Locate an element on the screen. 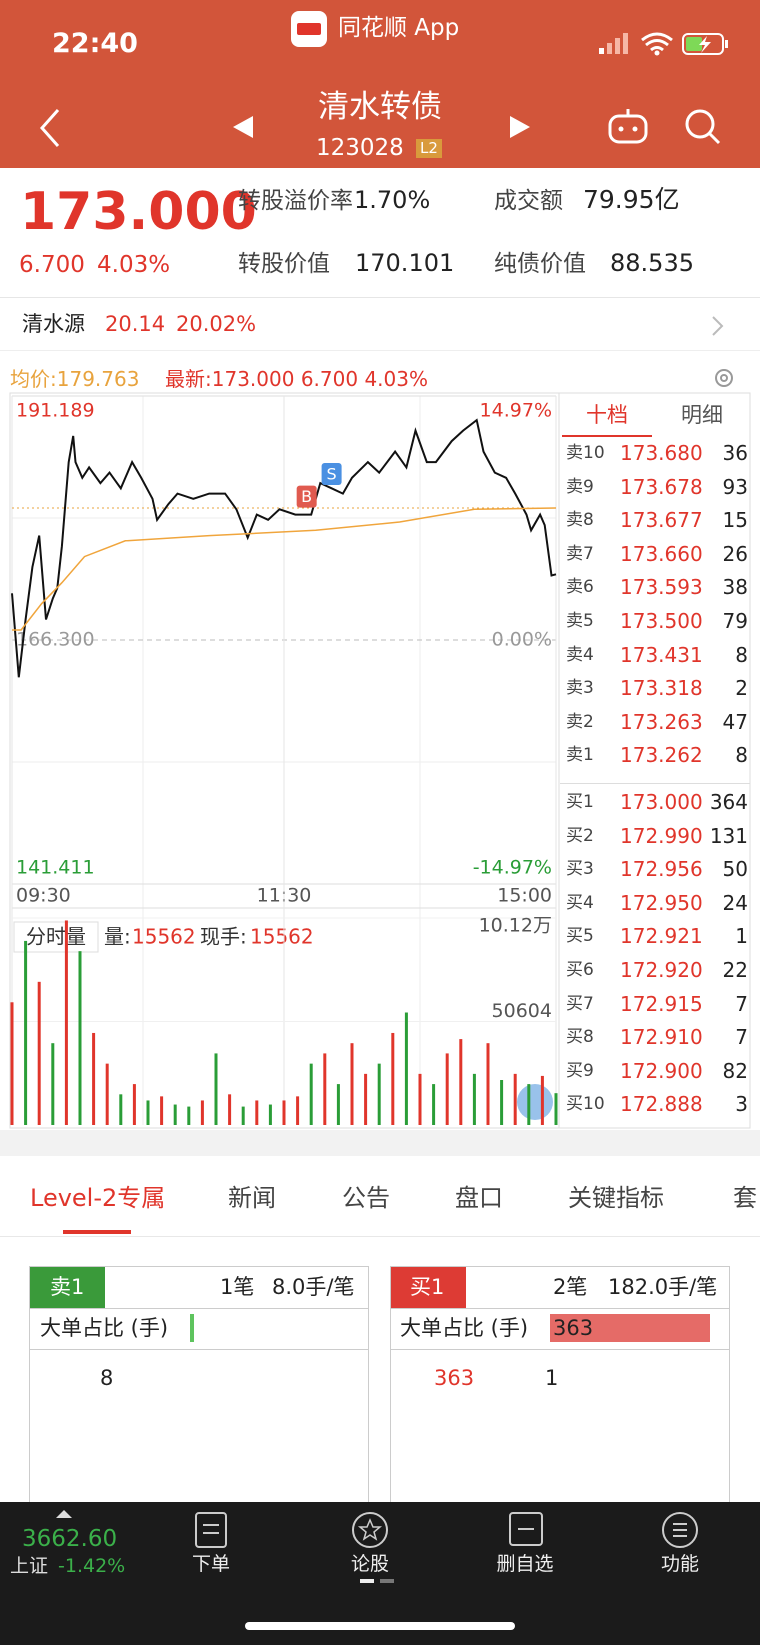 This screenshot has width=760, height=1645. settings-icon is located at coordinates (724, 378).